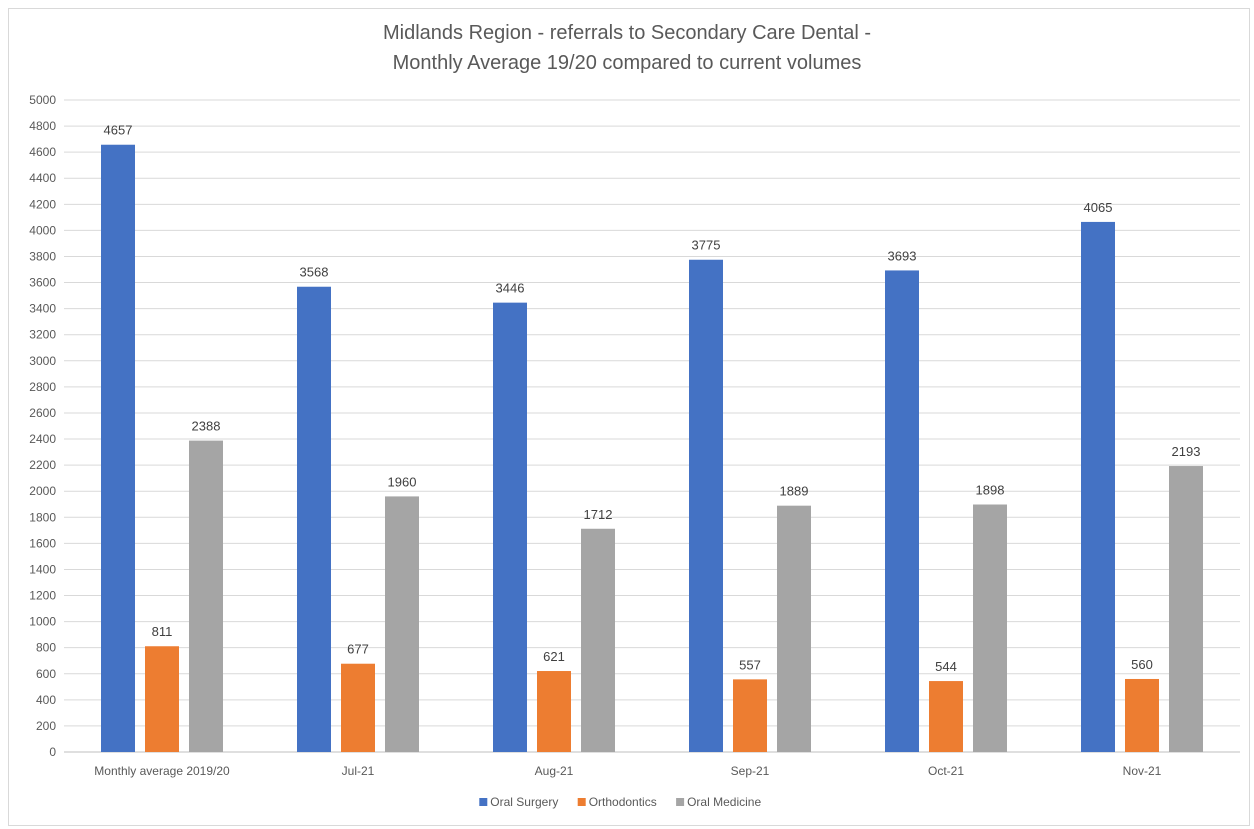 The height and width of the screenshot is (829, 1254). I want to click on y-tick-label: 2000, so click(42, 491).